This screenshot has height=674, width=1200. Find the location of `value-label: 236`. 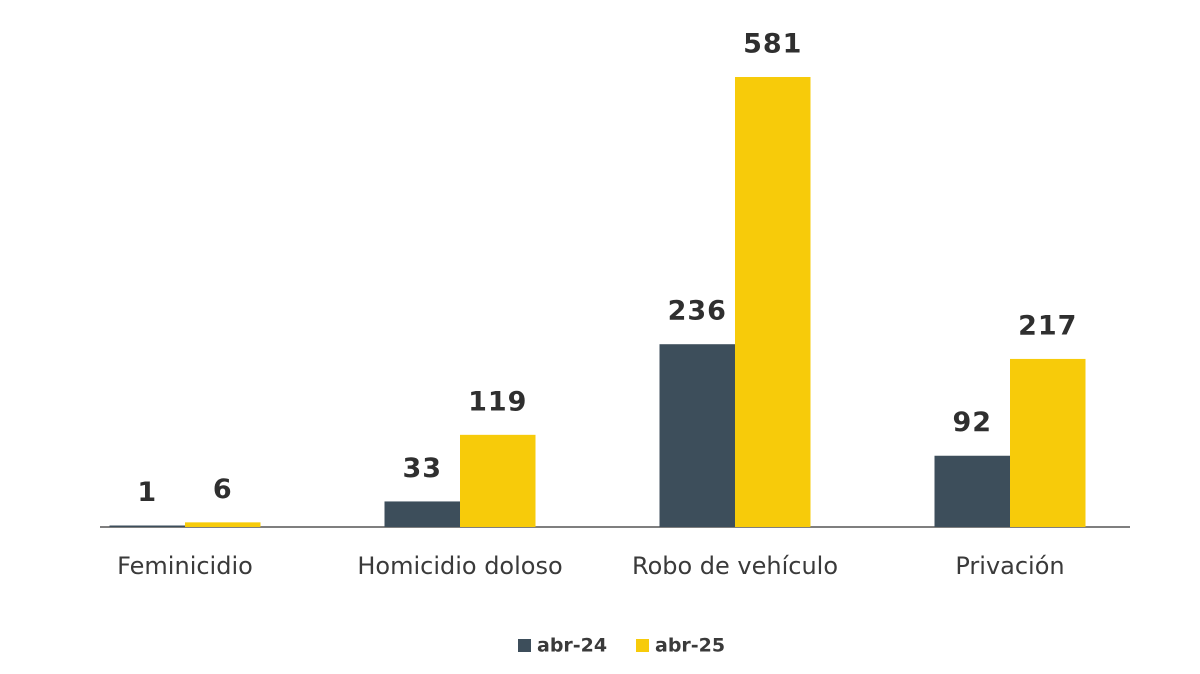

value-label: 236 is located at coordinates (697, 311).